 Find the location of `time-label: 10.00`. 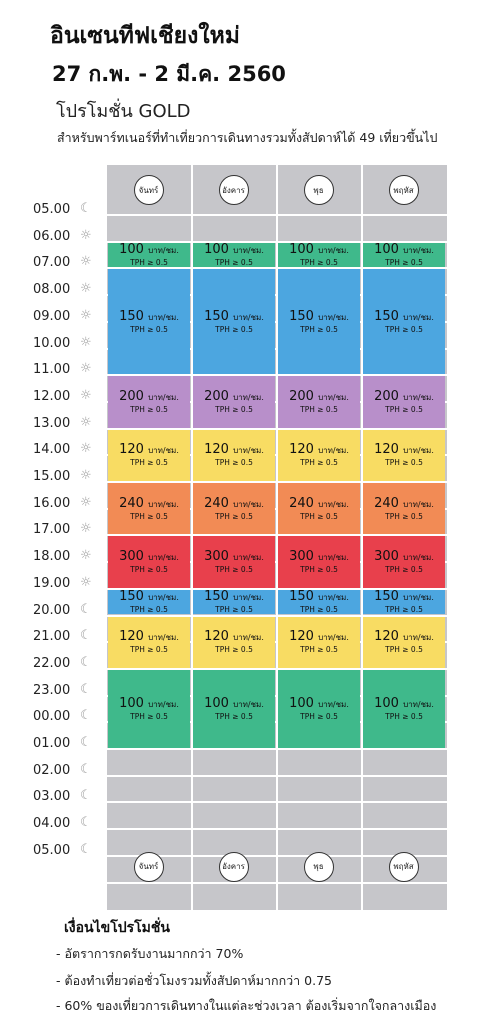

time-label: 10.00 is located at coordinates (52, 343).